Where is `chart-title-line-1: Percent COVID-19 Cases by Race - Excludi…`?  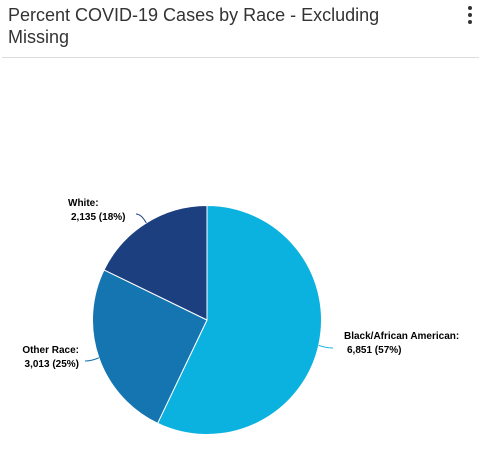
chart-title-line-1: Percent COVID-19 Cases by Race - Excludi… is located at coordinates (194, 15).